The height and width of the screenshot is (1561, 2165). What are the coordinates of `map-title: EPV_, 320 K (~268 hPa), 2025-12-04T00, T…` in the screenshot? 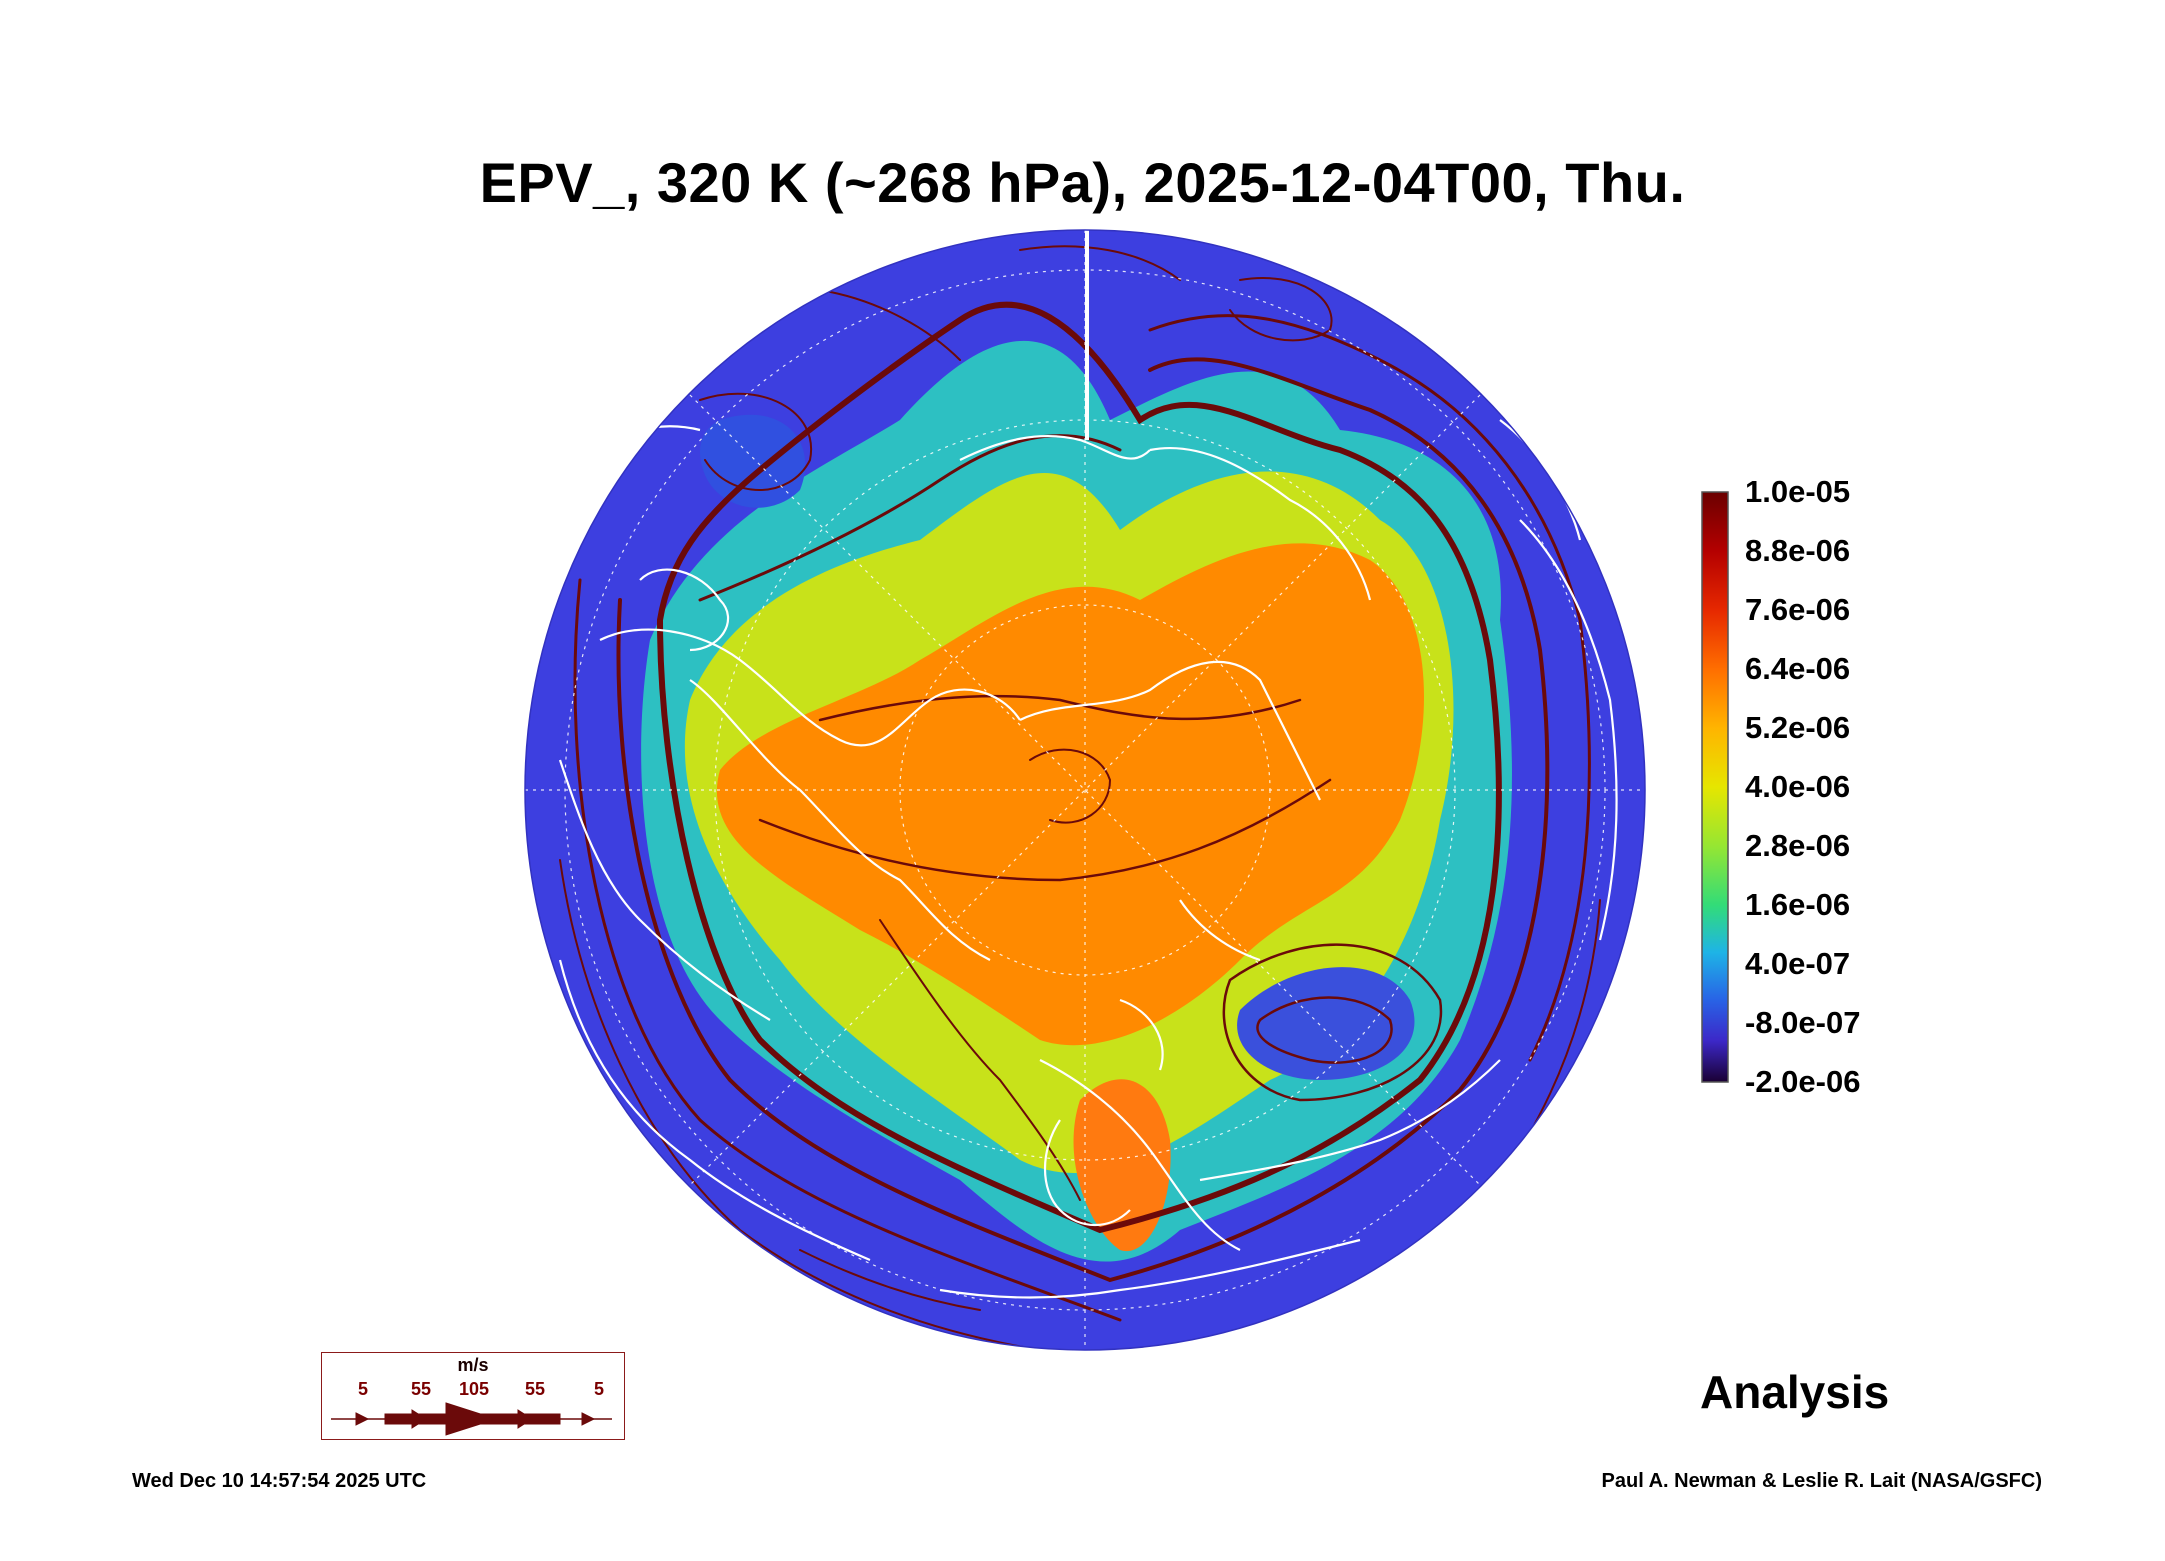 It's located at (1082, 182).